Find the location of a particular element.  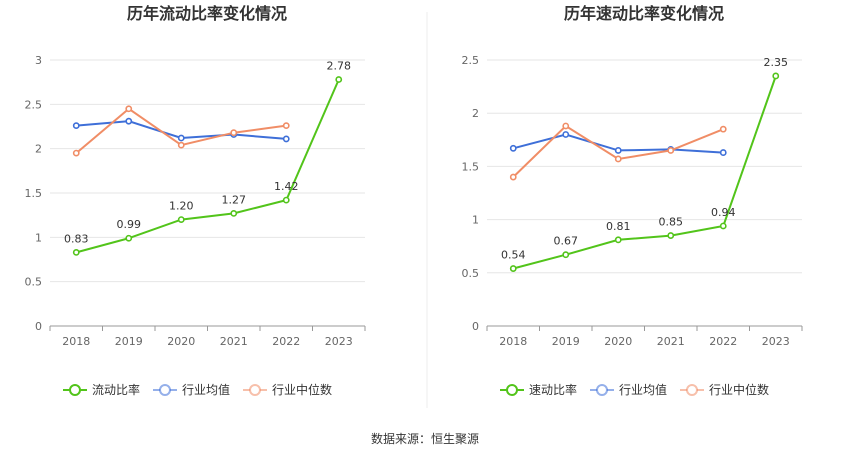

data-label: 0.83 is located at coordinates (76, 238).